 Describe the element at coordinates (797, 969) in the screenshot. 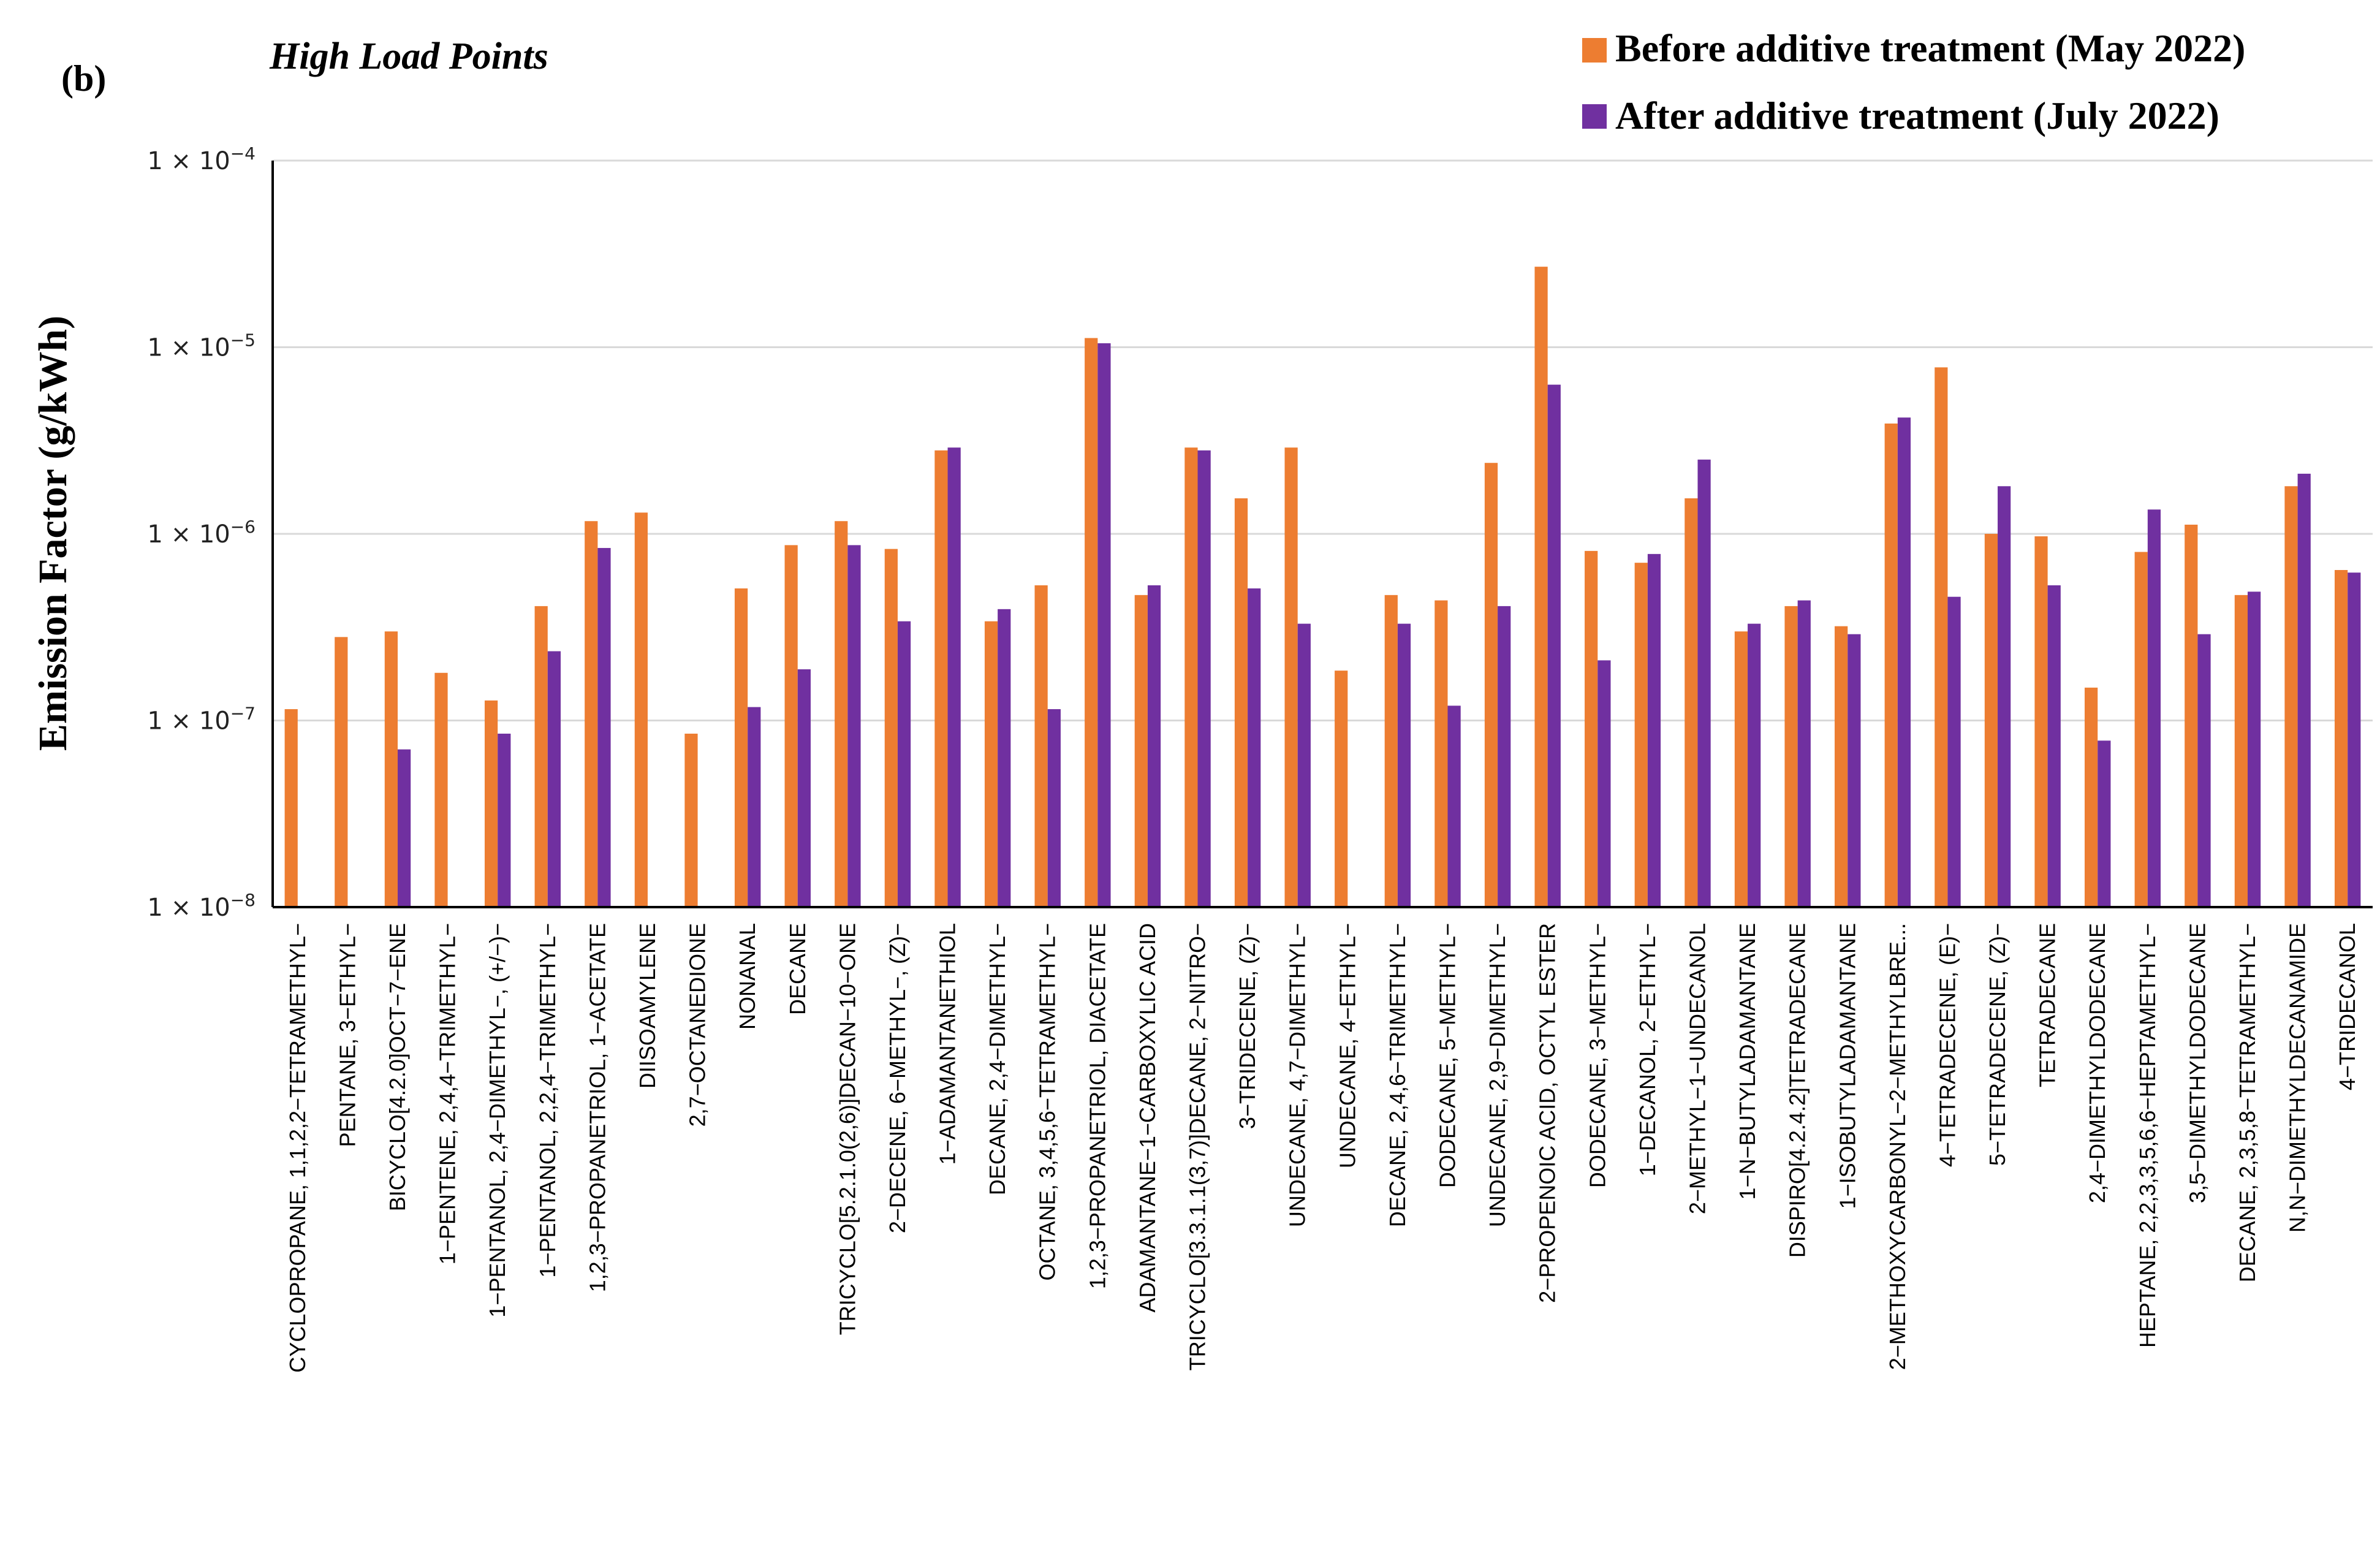

I see `x-tick-label: DECANE` at that location.